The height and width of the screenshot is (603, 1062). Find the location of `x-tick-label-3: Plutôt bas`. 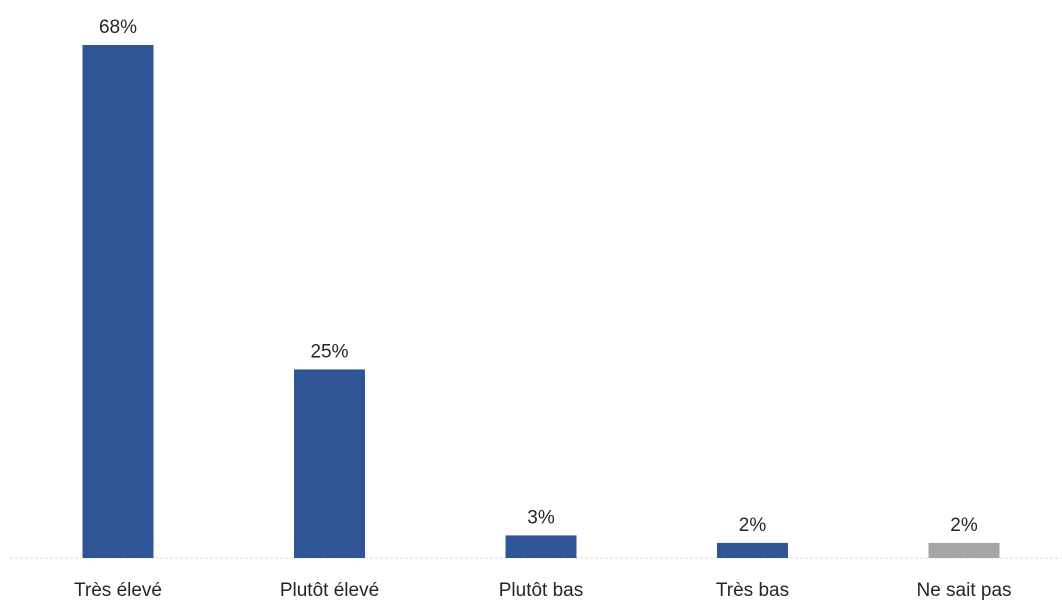

x-tick-label-3: Plutôt bas is located at coordinates (541, 590).